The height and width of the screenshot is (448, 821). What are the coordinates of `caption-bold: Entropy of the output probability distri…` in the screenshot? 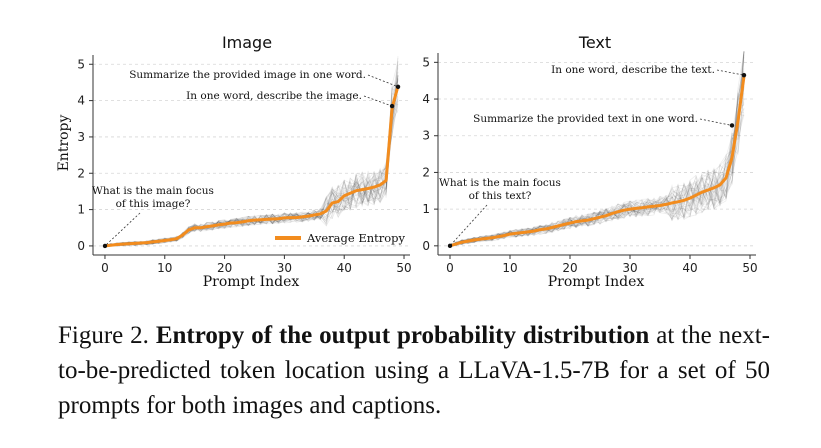 It's located at (402, 335).